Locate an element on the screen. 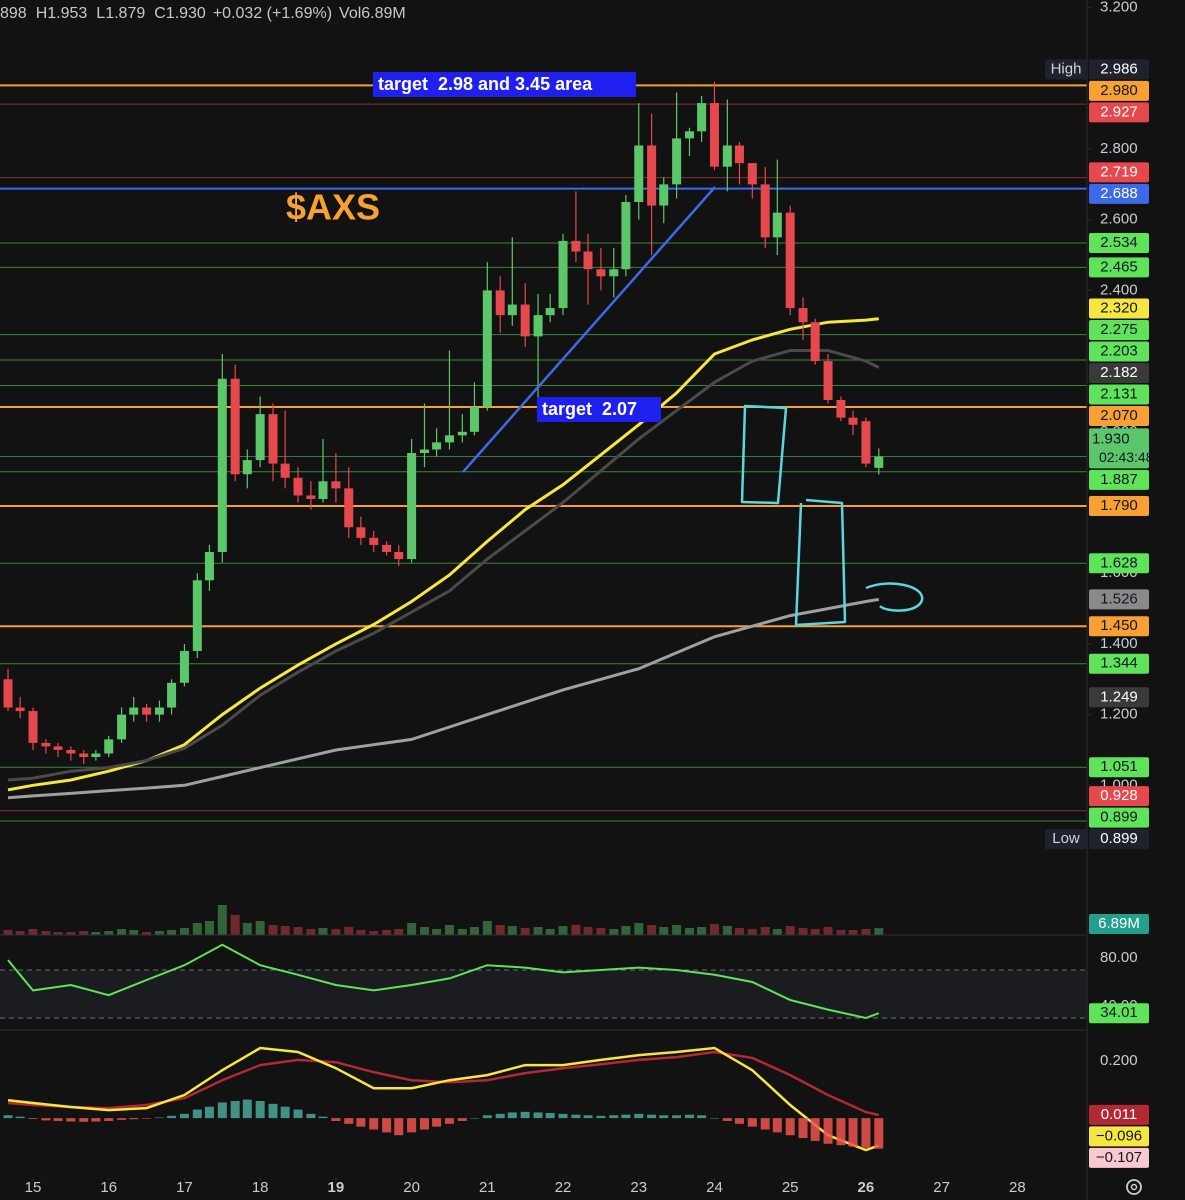 This screenshot has width=1185, height=1200. price-tag: High is located at coordinates (1066, 68).